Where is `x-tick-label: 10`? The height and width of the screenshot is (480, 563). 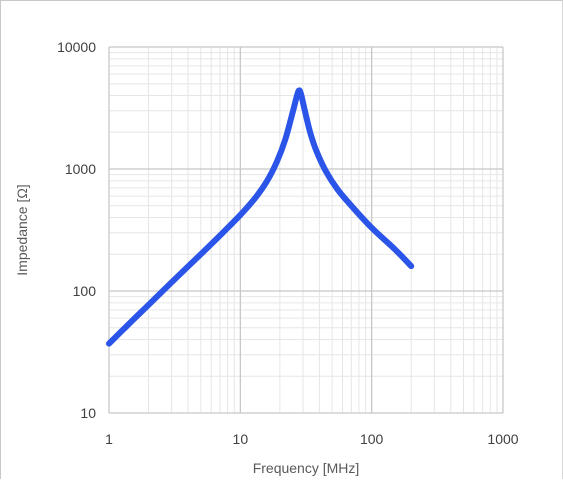
x-tick-label: 10 is located at coordinates (241, 439).